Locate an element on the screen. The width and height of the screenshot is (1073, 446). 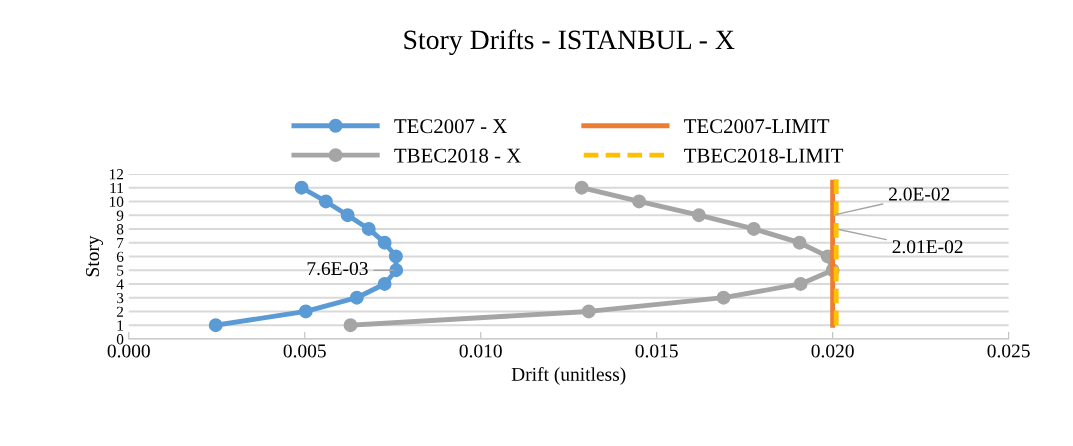
legend-label: TBEC2018-LIMIT is located at coordinates (764, 155).